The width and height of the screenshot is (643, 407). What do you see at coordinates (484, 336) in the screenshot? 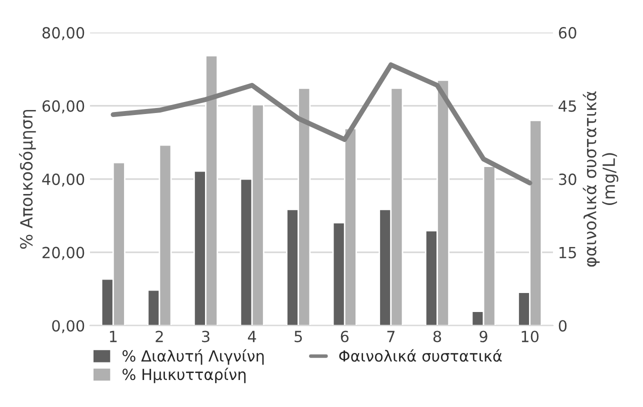
I see `x-tick-label: 9` at bounding box center [484, 336].